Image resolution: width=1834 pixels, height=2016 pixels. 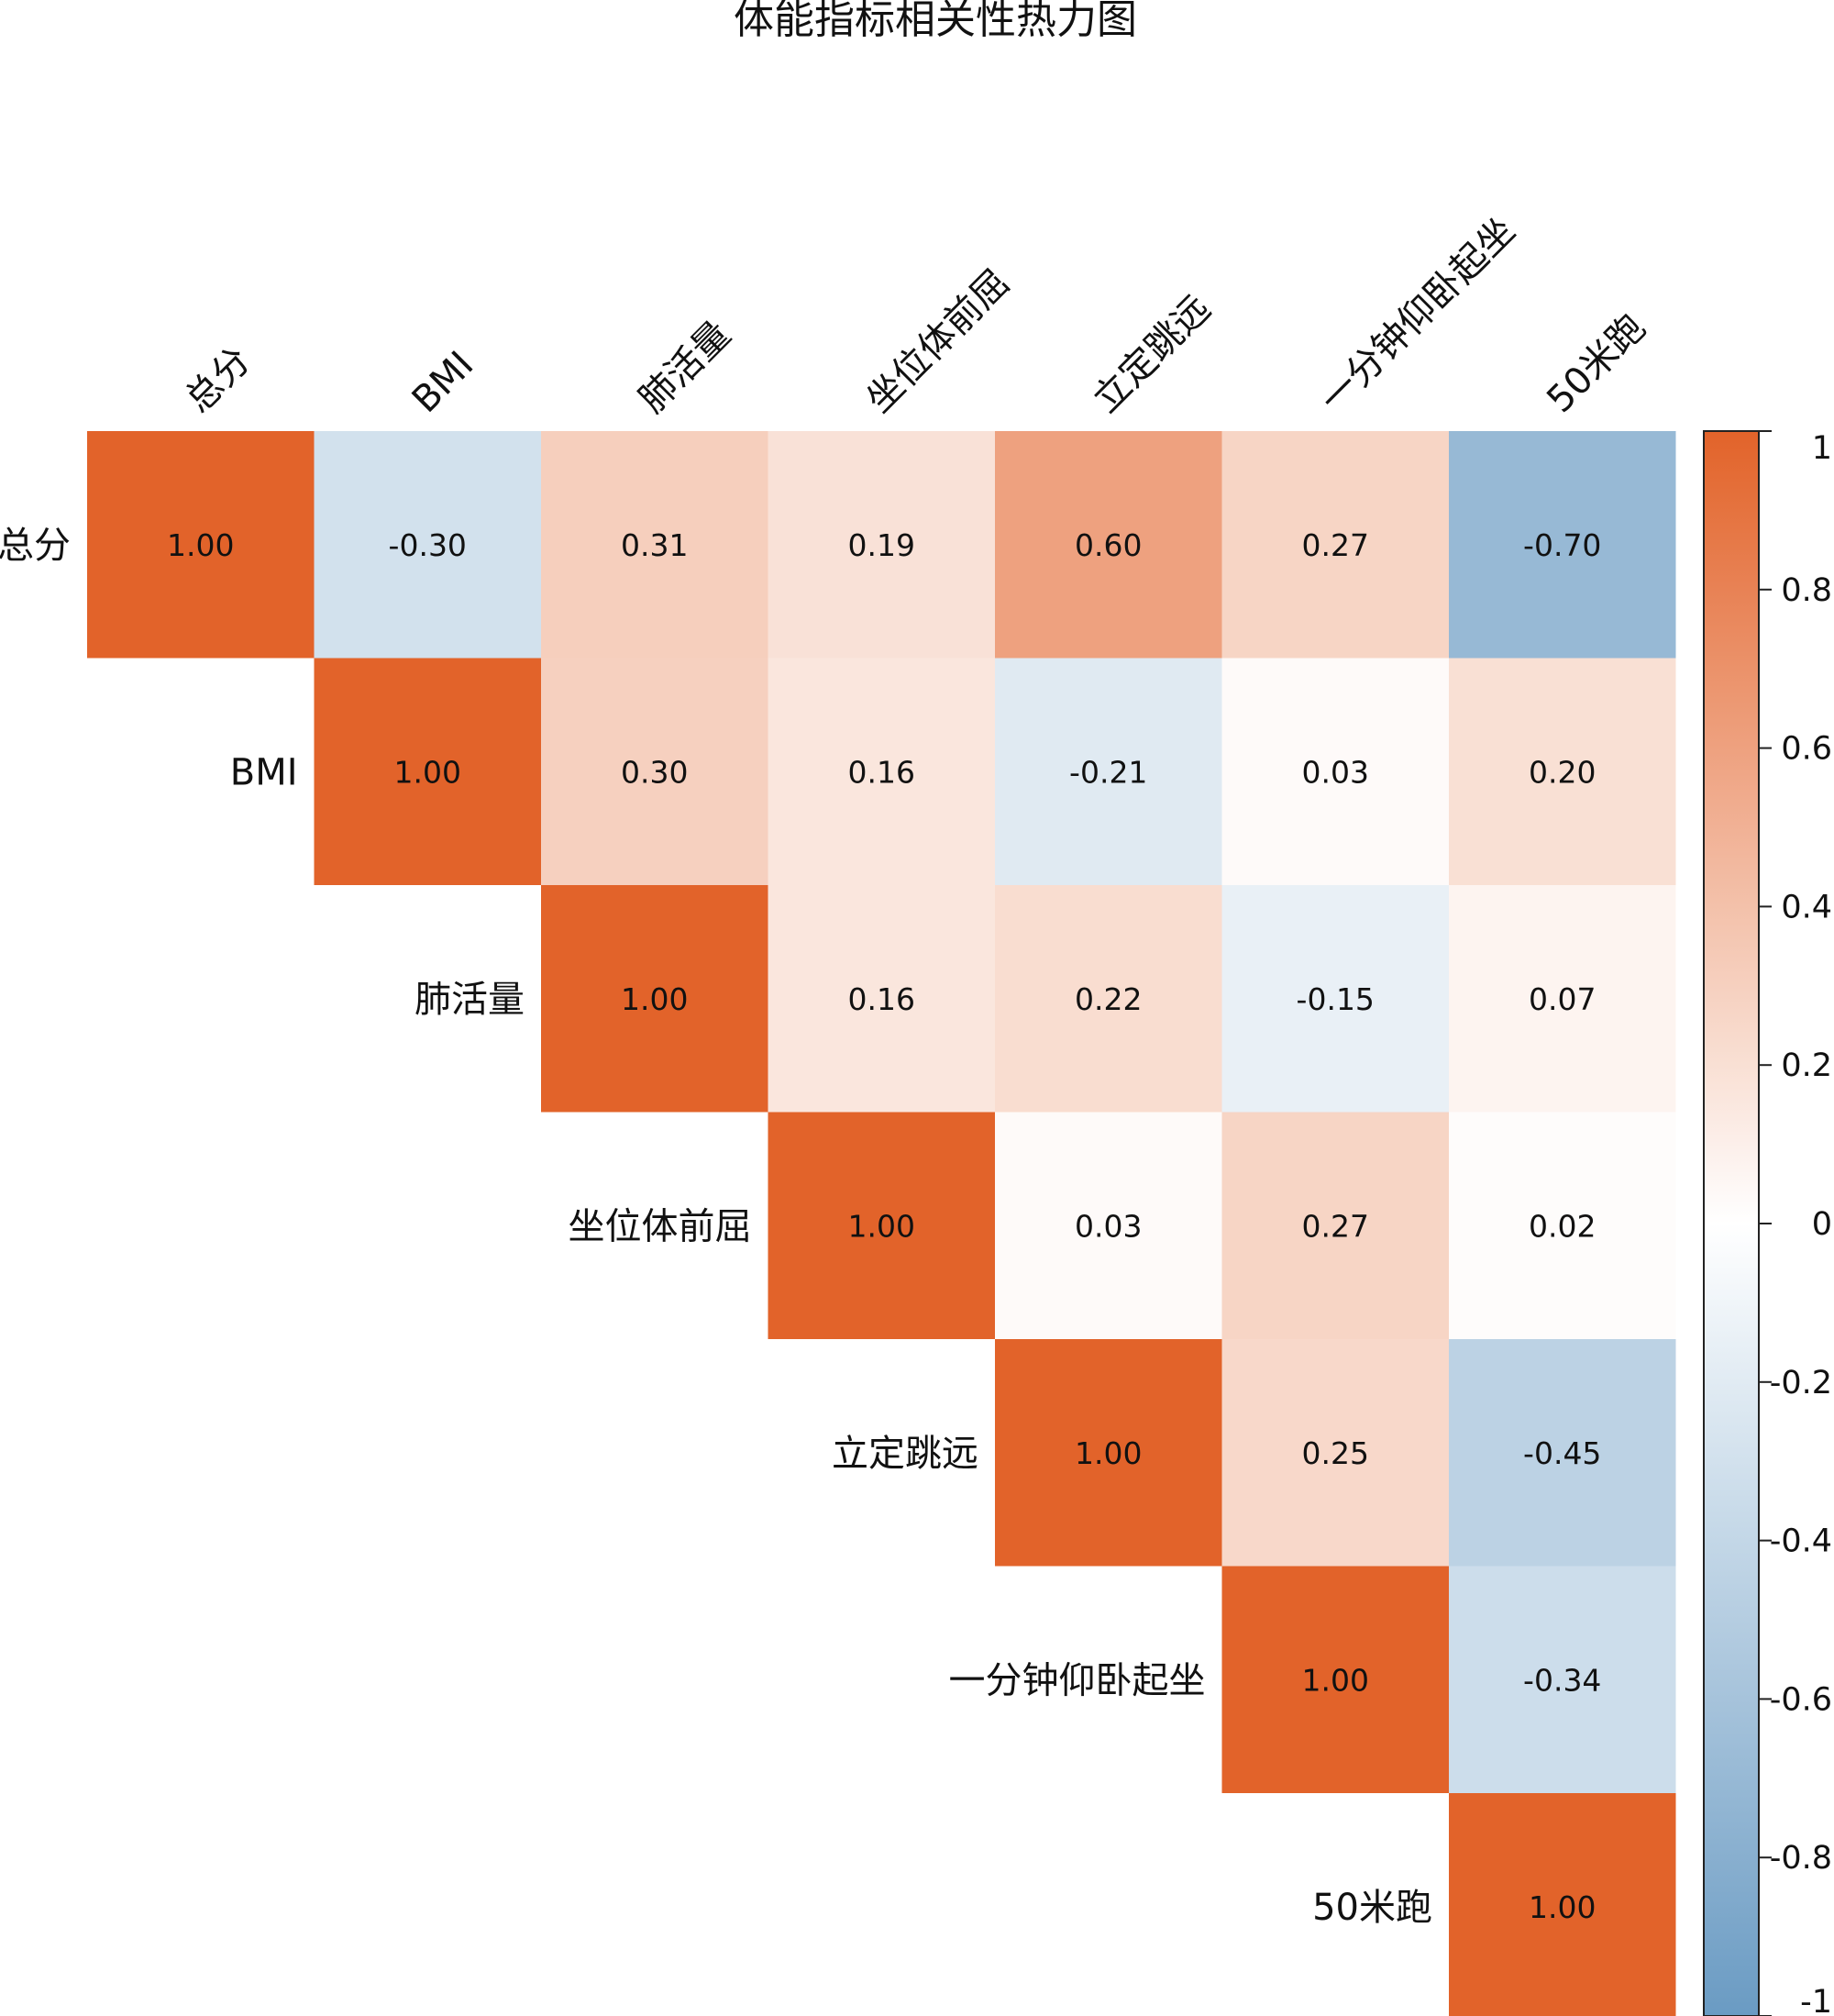 What do you see at coordinates (1152, 354) in the screenshot?
I see `column-header-4: 立定跳远` at bounding box center [1152, 354].